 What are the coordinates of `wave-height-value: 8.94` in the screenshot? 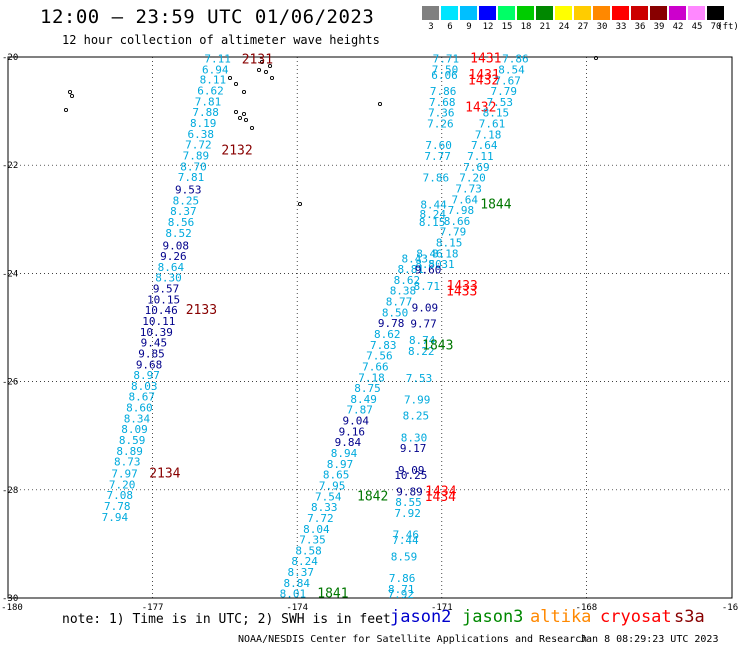 It's located at (344, 453).